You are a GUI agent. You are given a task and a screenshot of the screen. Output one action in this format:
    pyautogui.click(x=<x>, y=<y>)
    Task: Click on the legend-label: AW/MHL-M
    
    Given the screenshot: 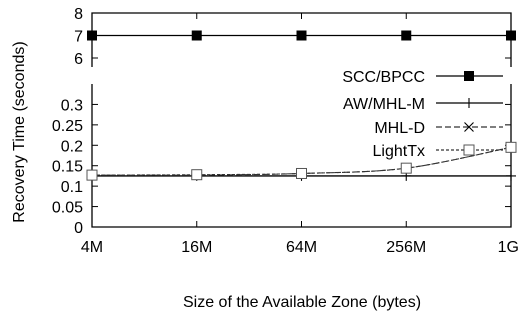 What is the action you would take?
    pyautogui.click(x=384, y=104)
    